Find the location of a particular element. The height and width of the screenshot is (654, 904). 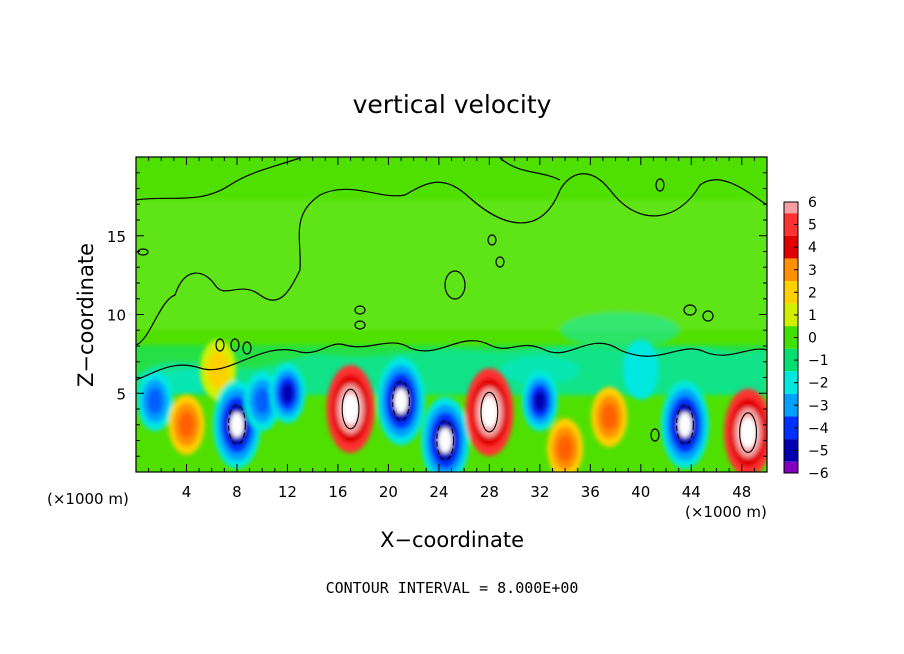

colorbar-label: 4 is located at coordinates (812, 248).